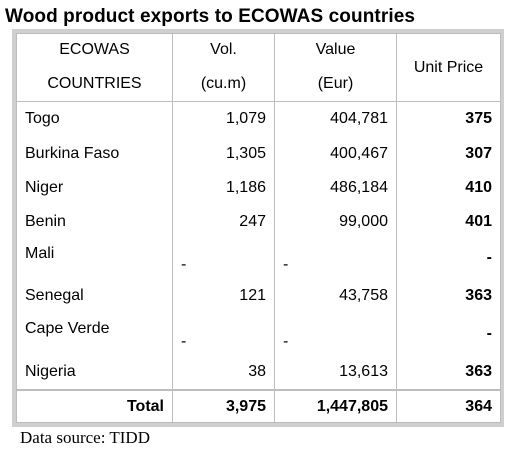 The image size is (516, 451). Describe the element at coordinates (94, 119) in the screenshot. I see `cell-country: Togo` at that location.